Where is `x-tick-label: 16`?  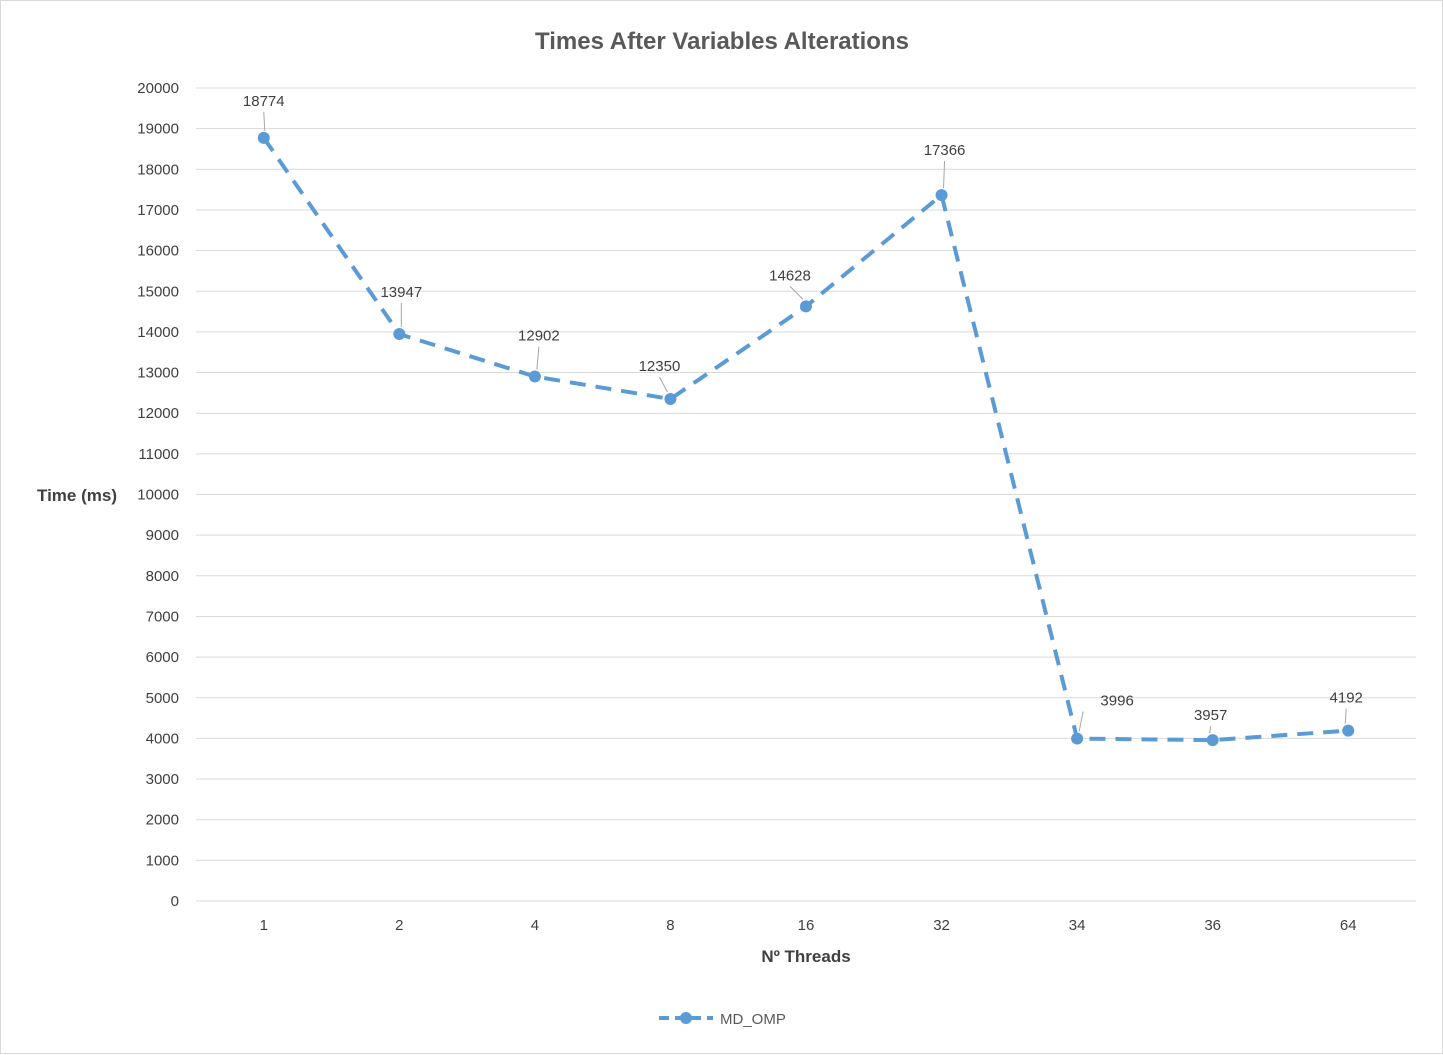
x-tick-label: 16 is located at coordinates (806, 925).